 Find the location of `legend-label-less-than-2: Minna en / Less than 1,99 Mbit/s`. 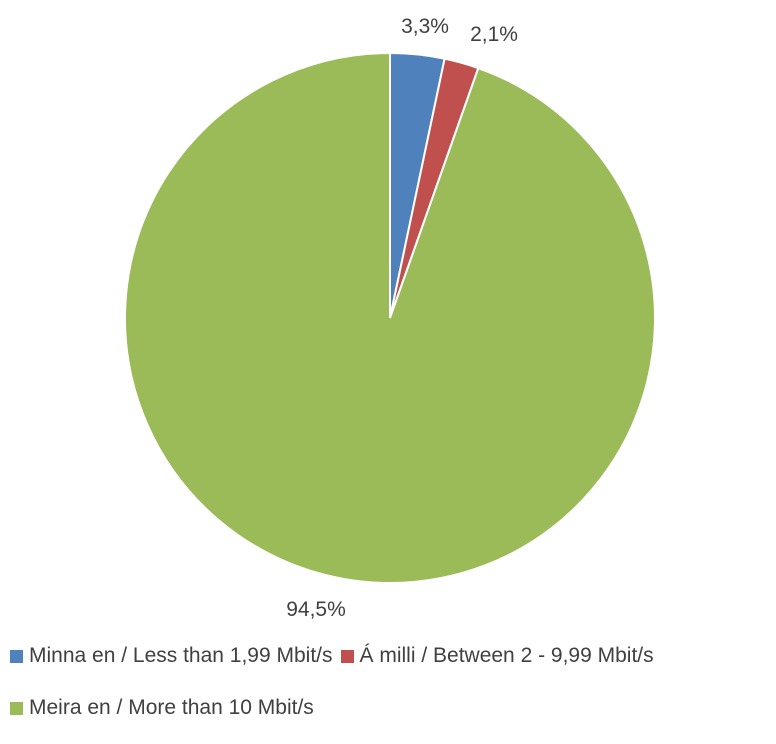

legend-label-less-than-2: Minna en / Less than 1,99 Mbit/s is located at coordinates (181, 655).